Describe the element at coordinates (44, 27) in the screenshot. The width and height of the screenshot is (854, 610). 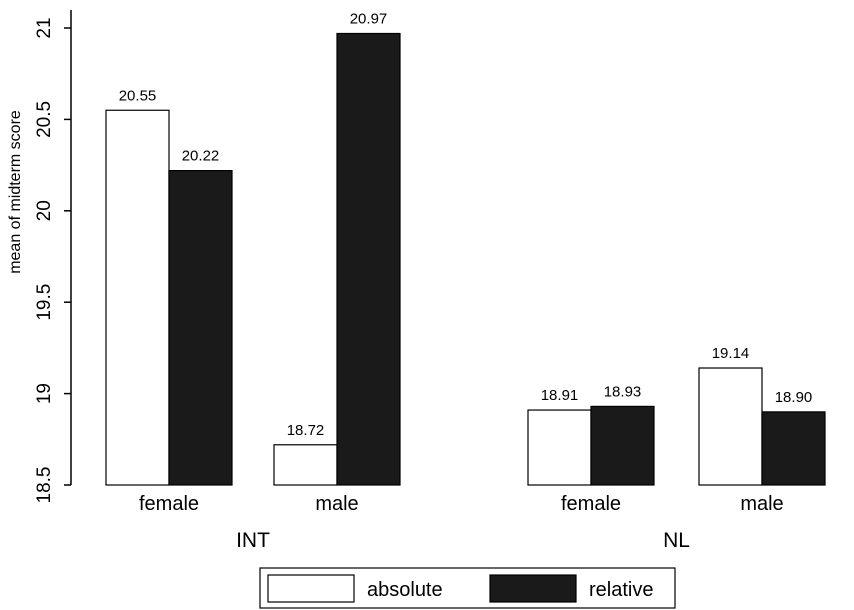
I see `y-tick-label: 21` at that location.